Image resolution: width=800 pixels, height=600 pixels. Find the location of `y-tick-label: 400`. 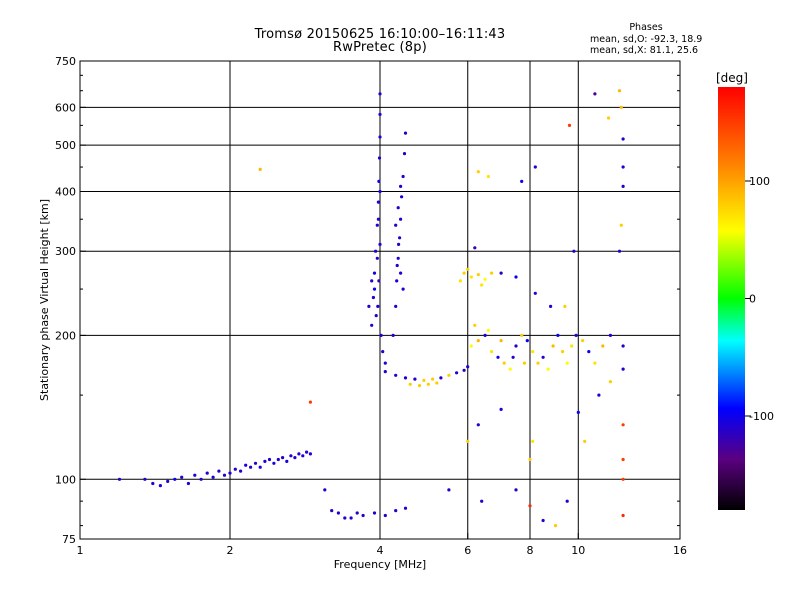

y-tick-label: 400 is located at coordinates (65, 191).